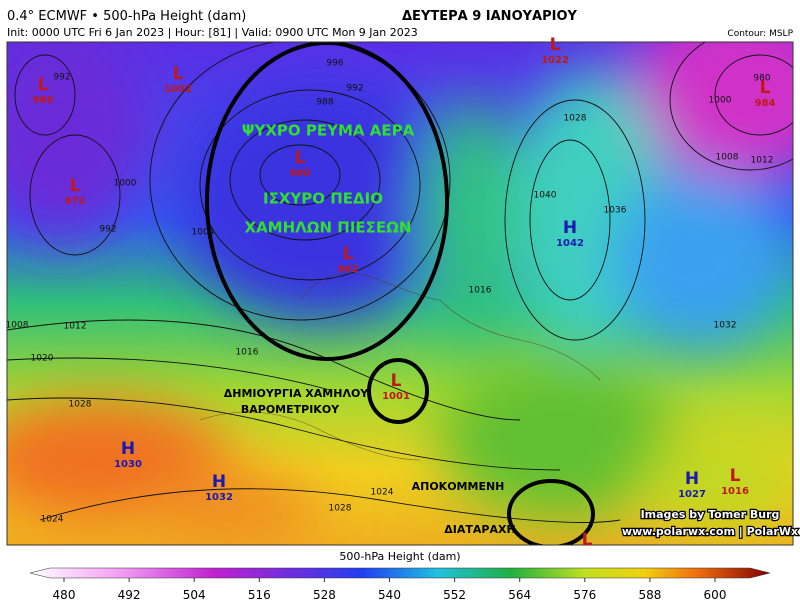 This screenshot has width=800, height=613. Describe the element at coordinates (42, 359) in the screenshot. I see `isobar-label: 1020` at that location.